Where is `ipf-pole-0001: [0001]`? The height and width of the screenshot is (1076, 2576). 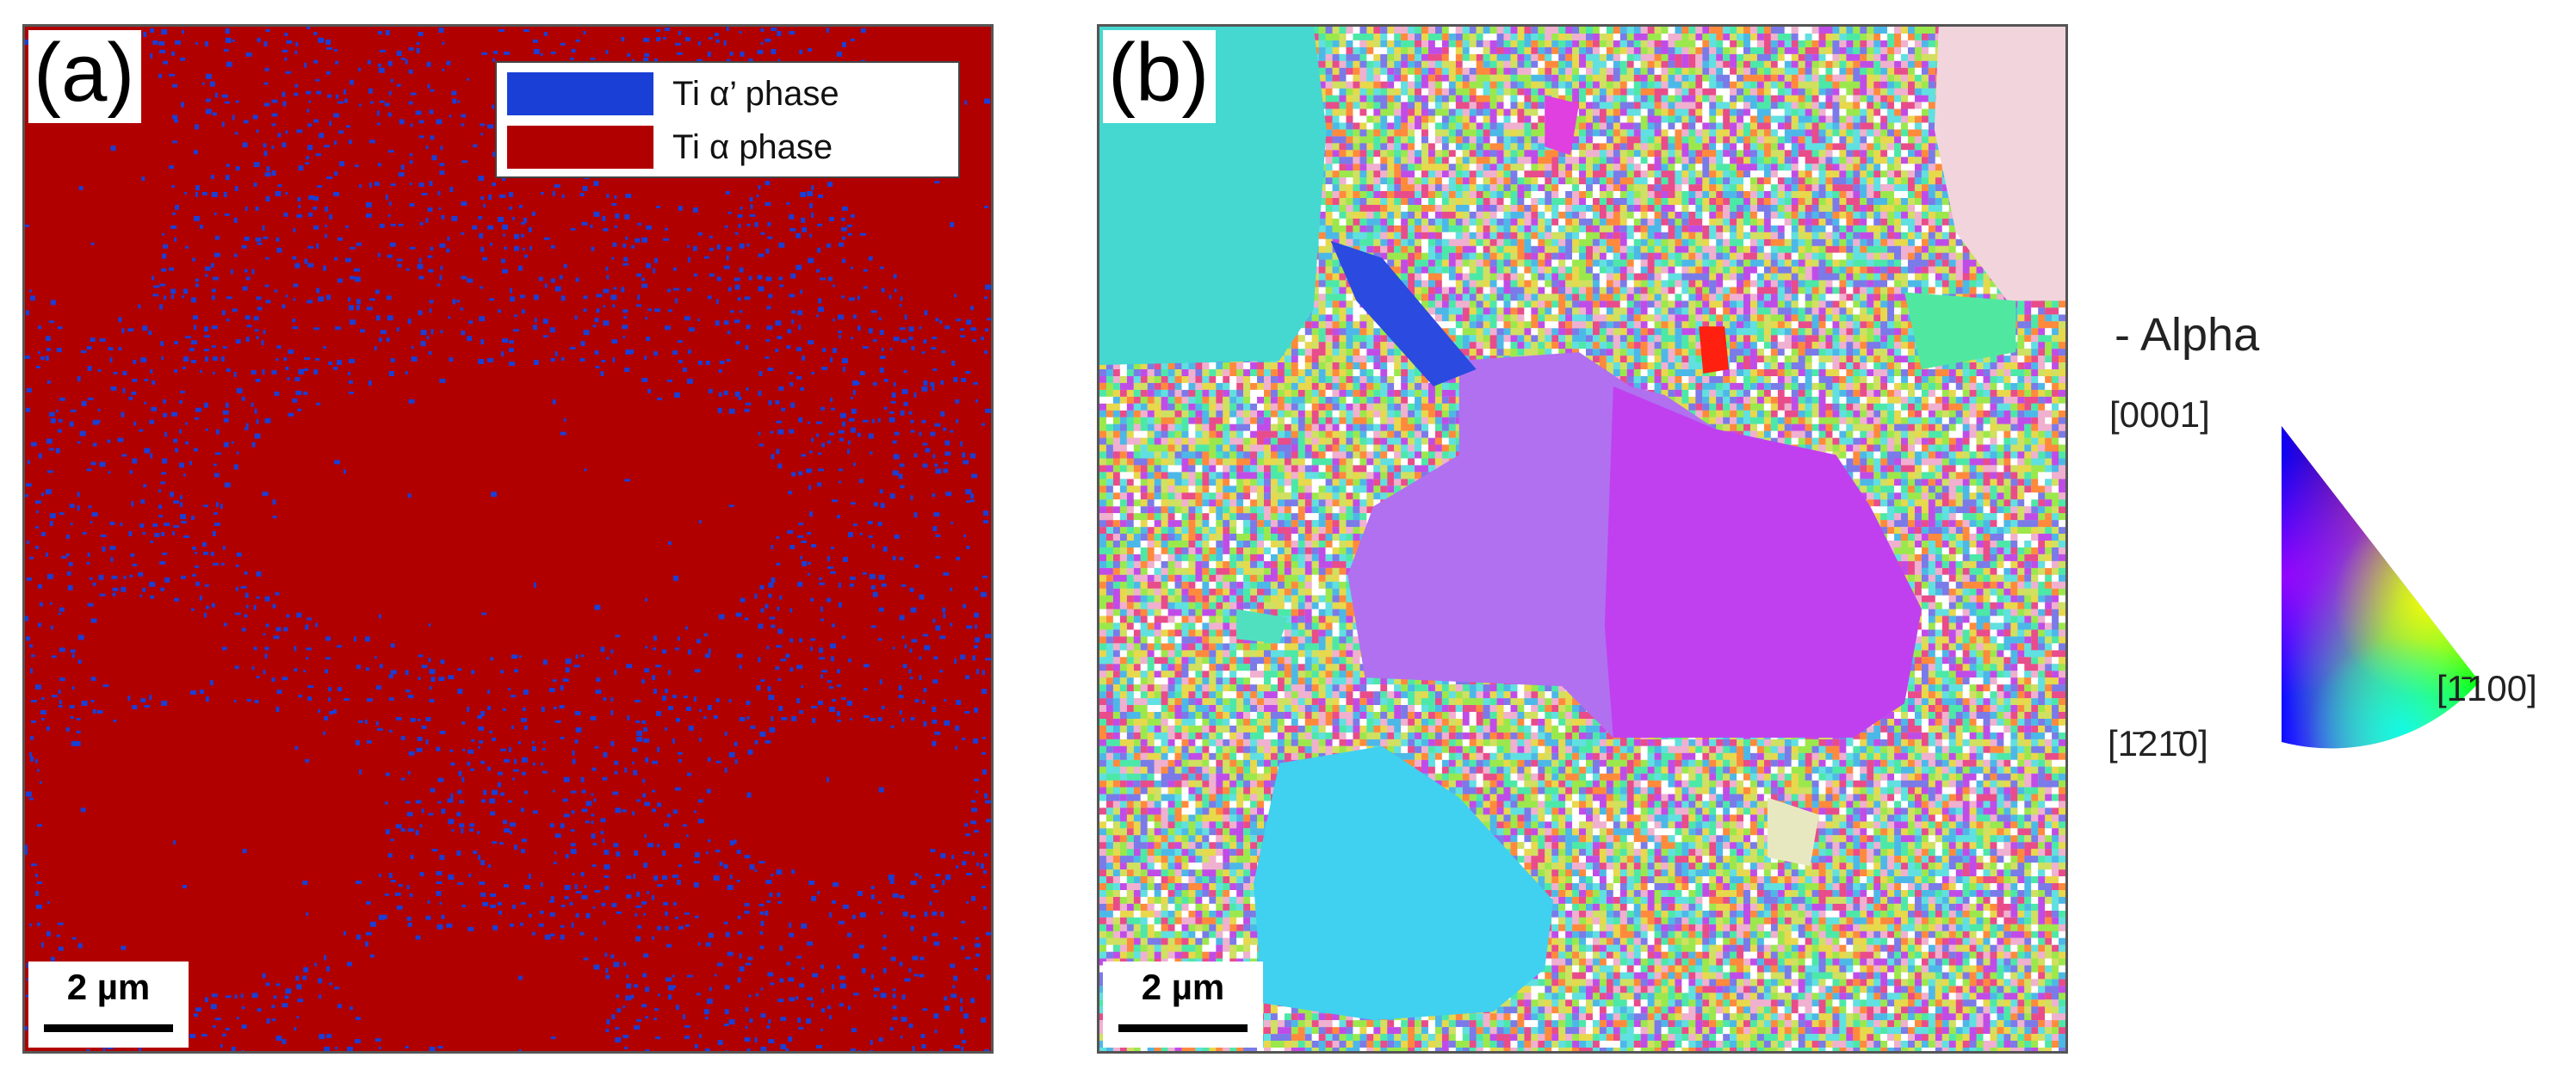
ipf-pole-0001: [0001] is located at coordinates (2160, 414).